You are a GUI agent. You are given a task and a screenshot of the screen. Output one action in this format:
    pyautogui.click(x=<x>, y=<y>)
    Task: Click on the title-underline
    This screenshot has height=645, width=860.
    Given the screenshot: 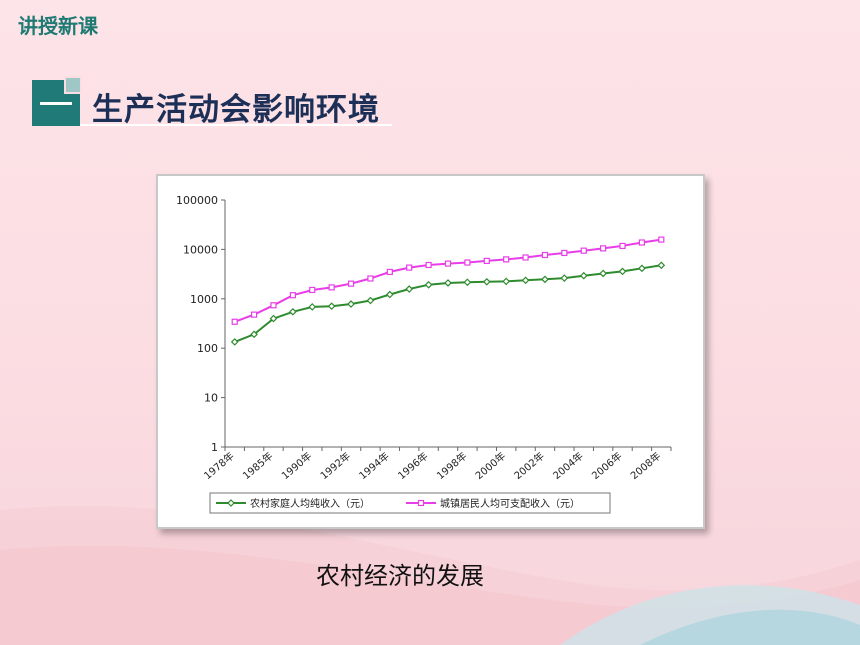 What is the action you would take?
    pyautogui.click(x=236, y=125)
    